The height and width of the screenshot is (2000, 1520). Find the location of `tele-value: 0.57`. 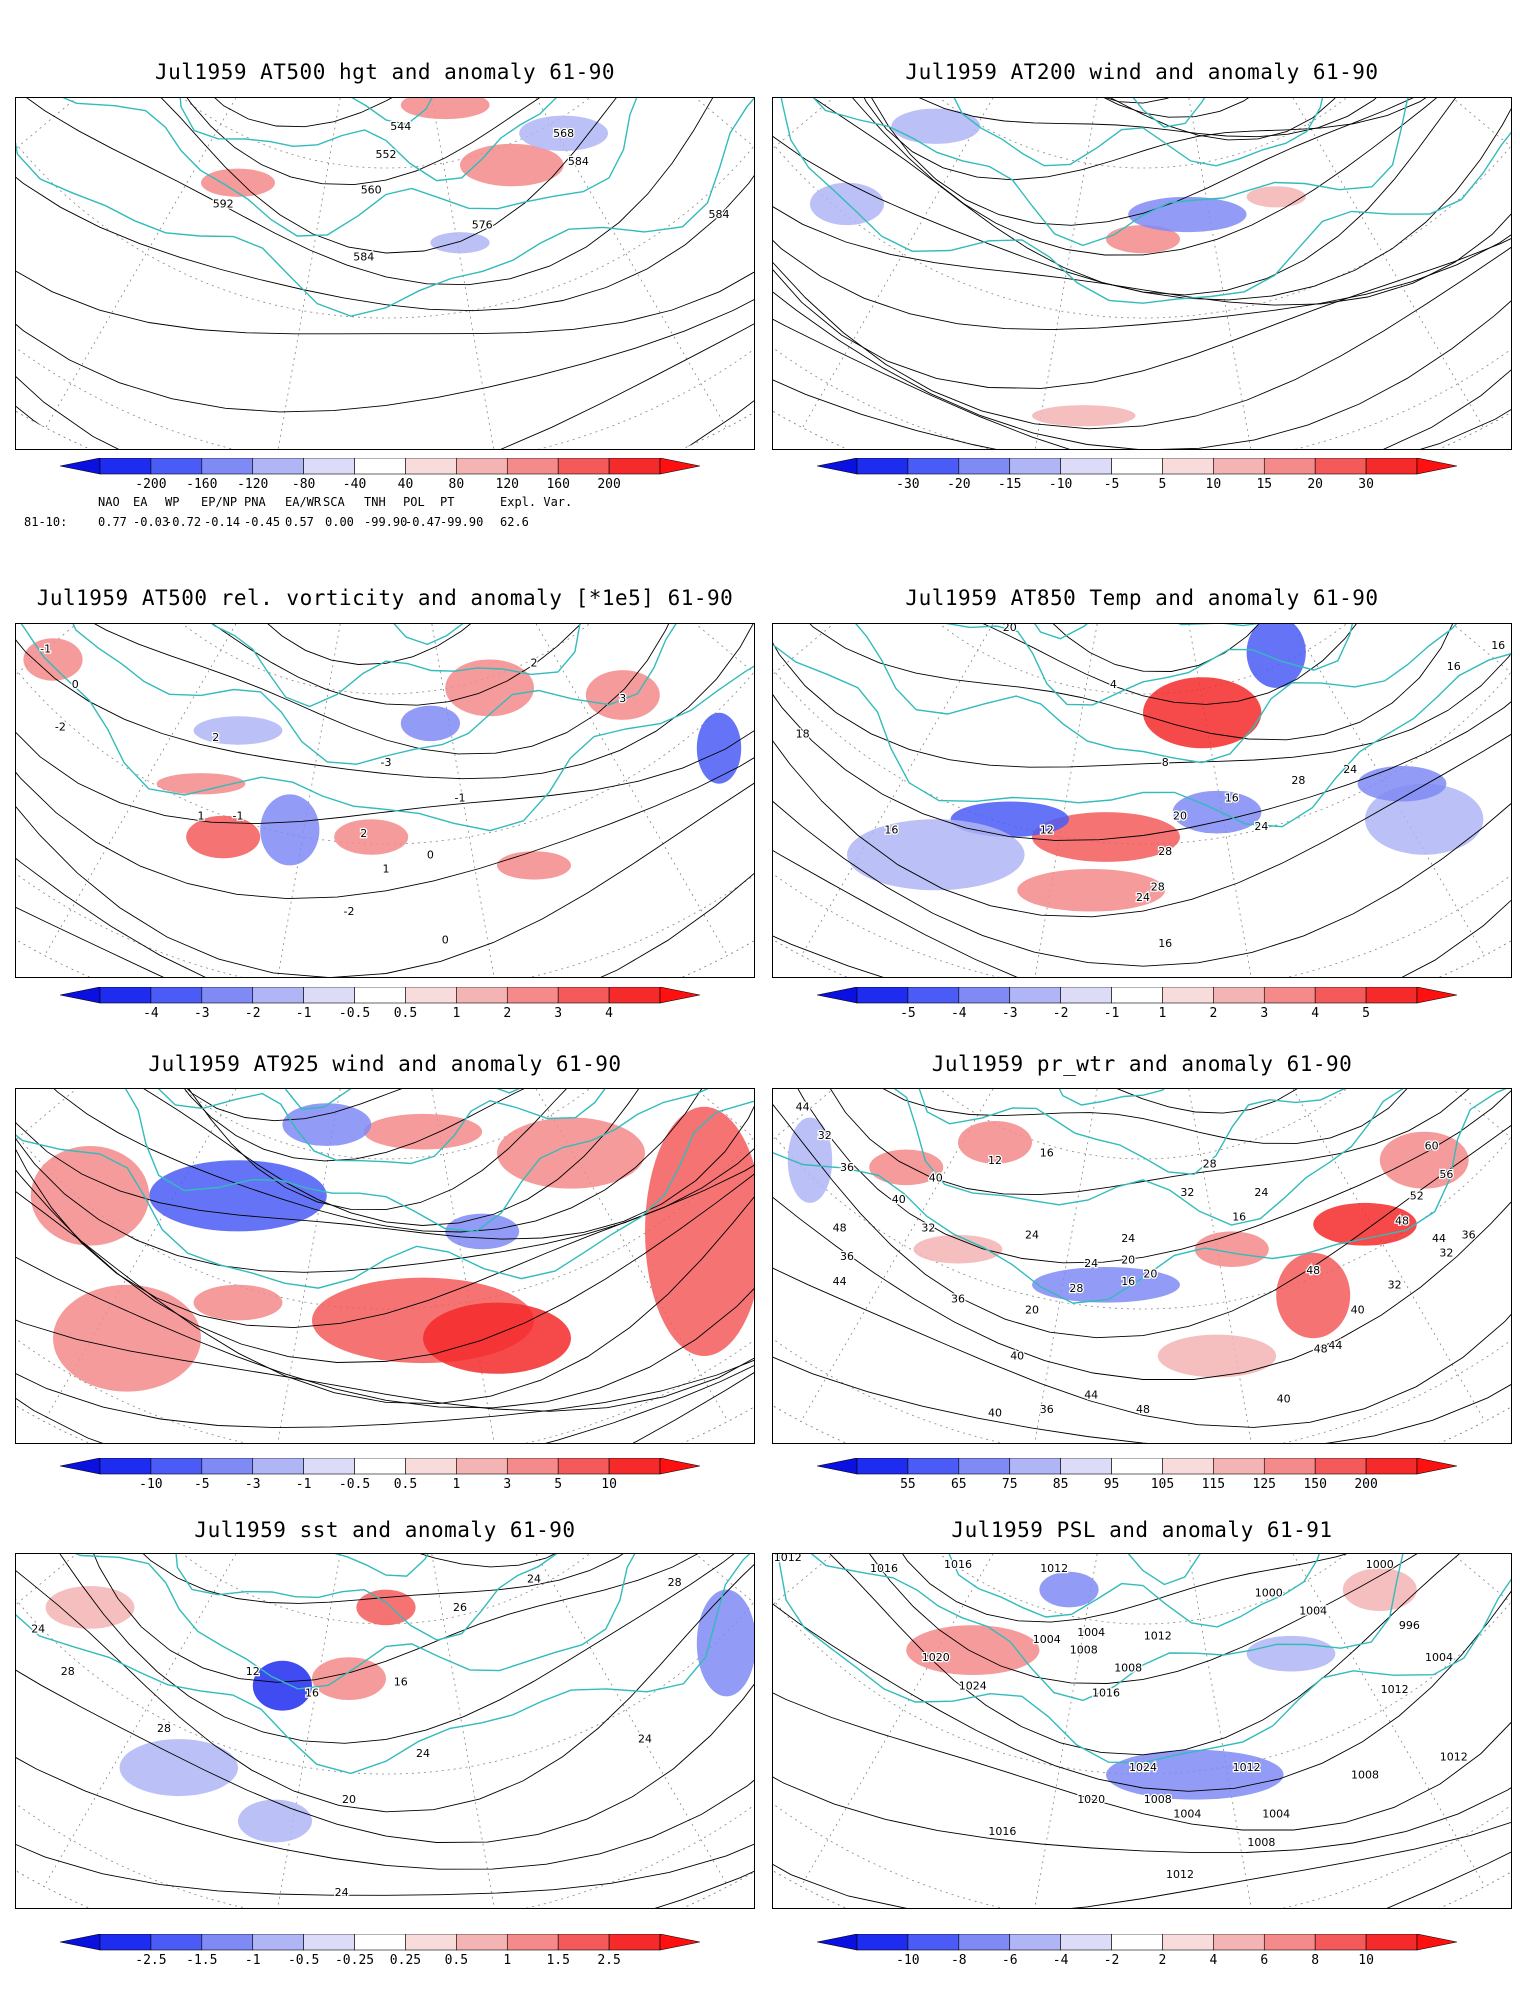

tele-value: 0.57 is located at coordinates (299, 522).